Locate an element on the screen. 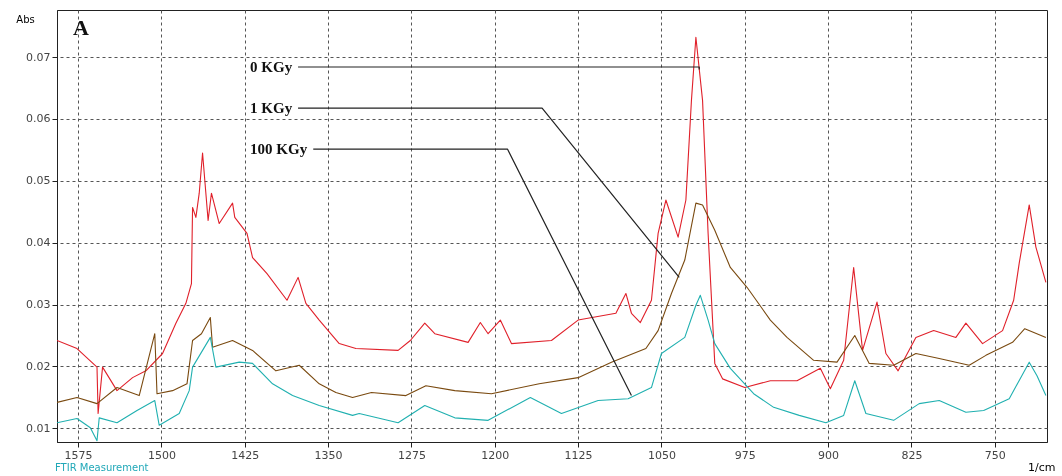  y-tick-label: 0.07 is located at coordinates (38, 57).